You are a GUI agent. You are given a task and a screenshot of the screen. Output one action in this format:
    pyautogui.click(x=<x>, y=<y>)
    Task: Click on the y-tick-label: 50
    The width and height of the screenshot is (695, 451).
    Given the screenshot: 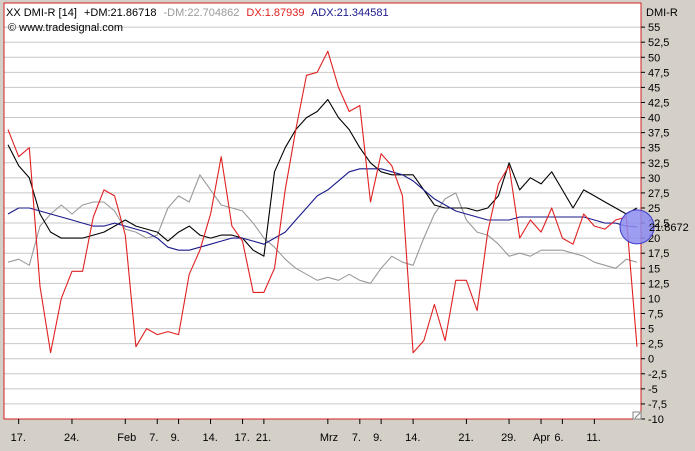 What is the action you would take?
    pyautogui.click(x=654, y=58)
    